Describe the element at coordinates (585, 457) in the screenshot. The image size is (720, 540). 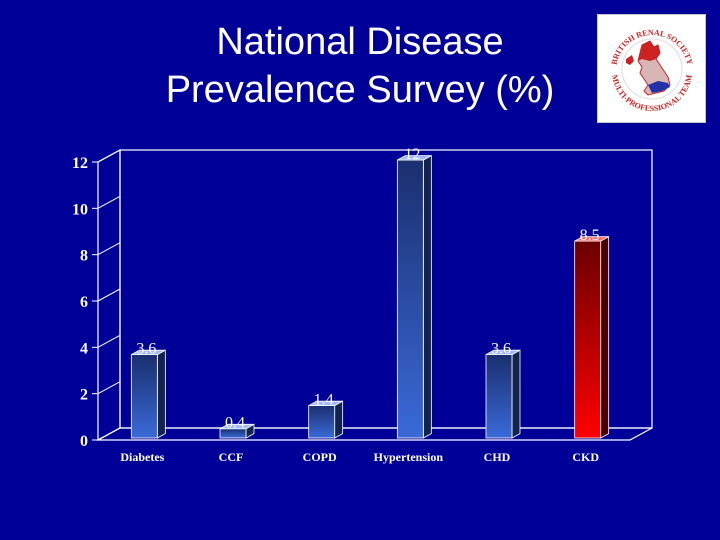
I see `x-tick-label: CKD` at that location.